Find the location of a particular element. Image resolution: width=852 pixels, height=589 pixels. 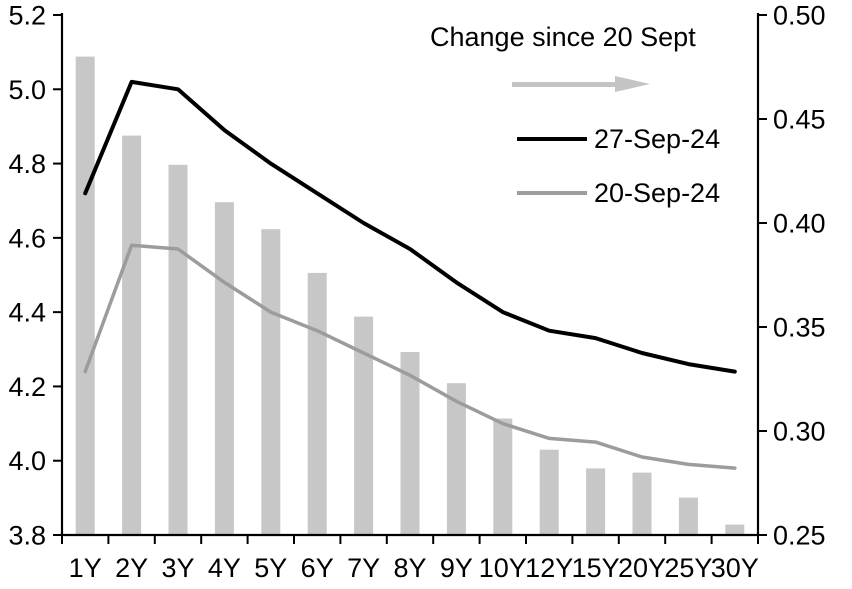

x-axis-label: 5Y is located at coordinates (270, 568).